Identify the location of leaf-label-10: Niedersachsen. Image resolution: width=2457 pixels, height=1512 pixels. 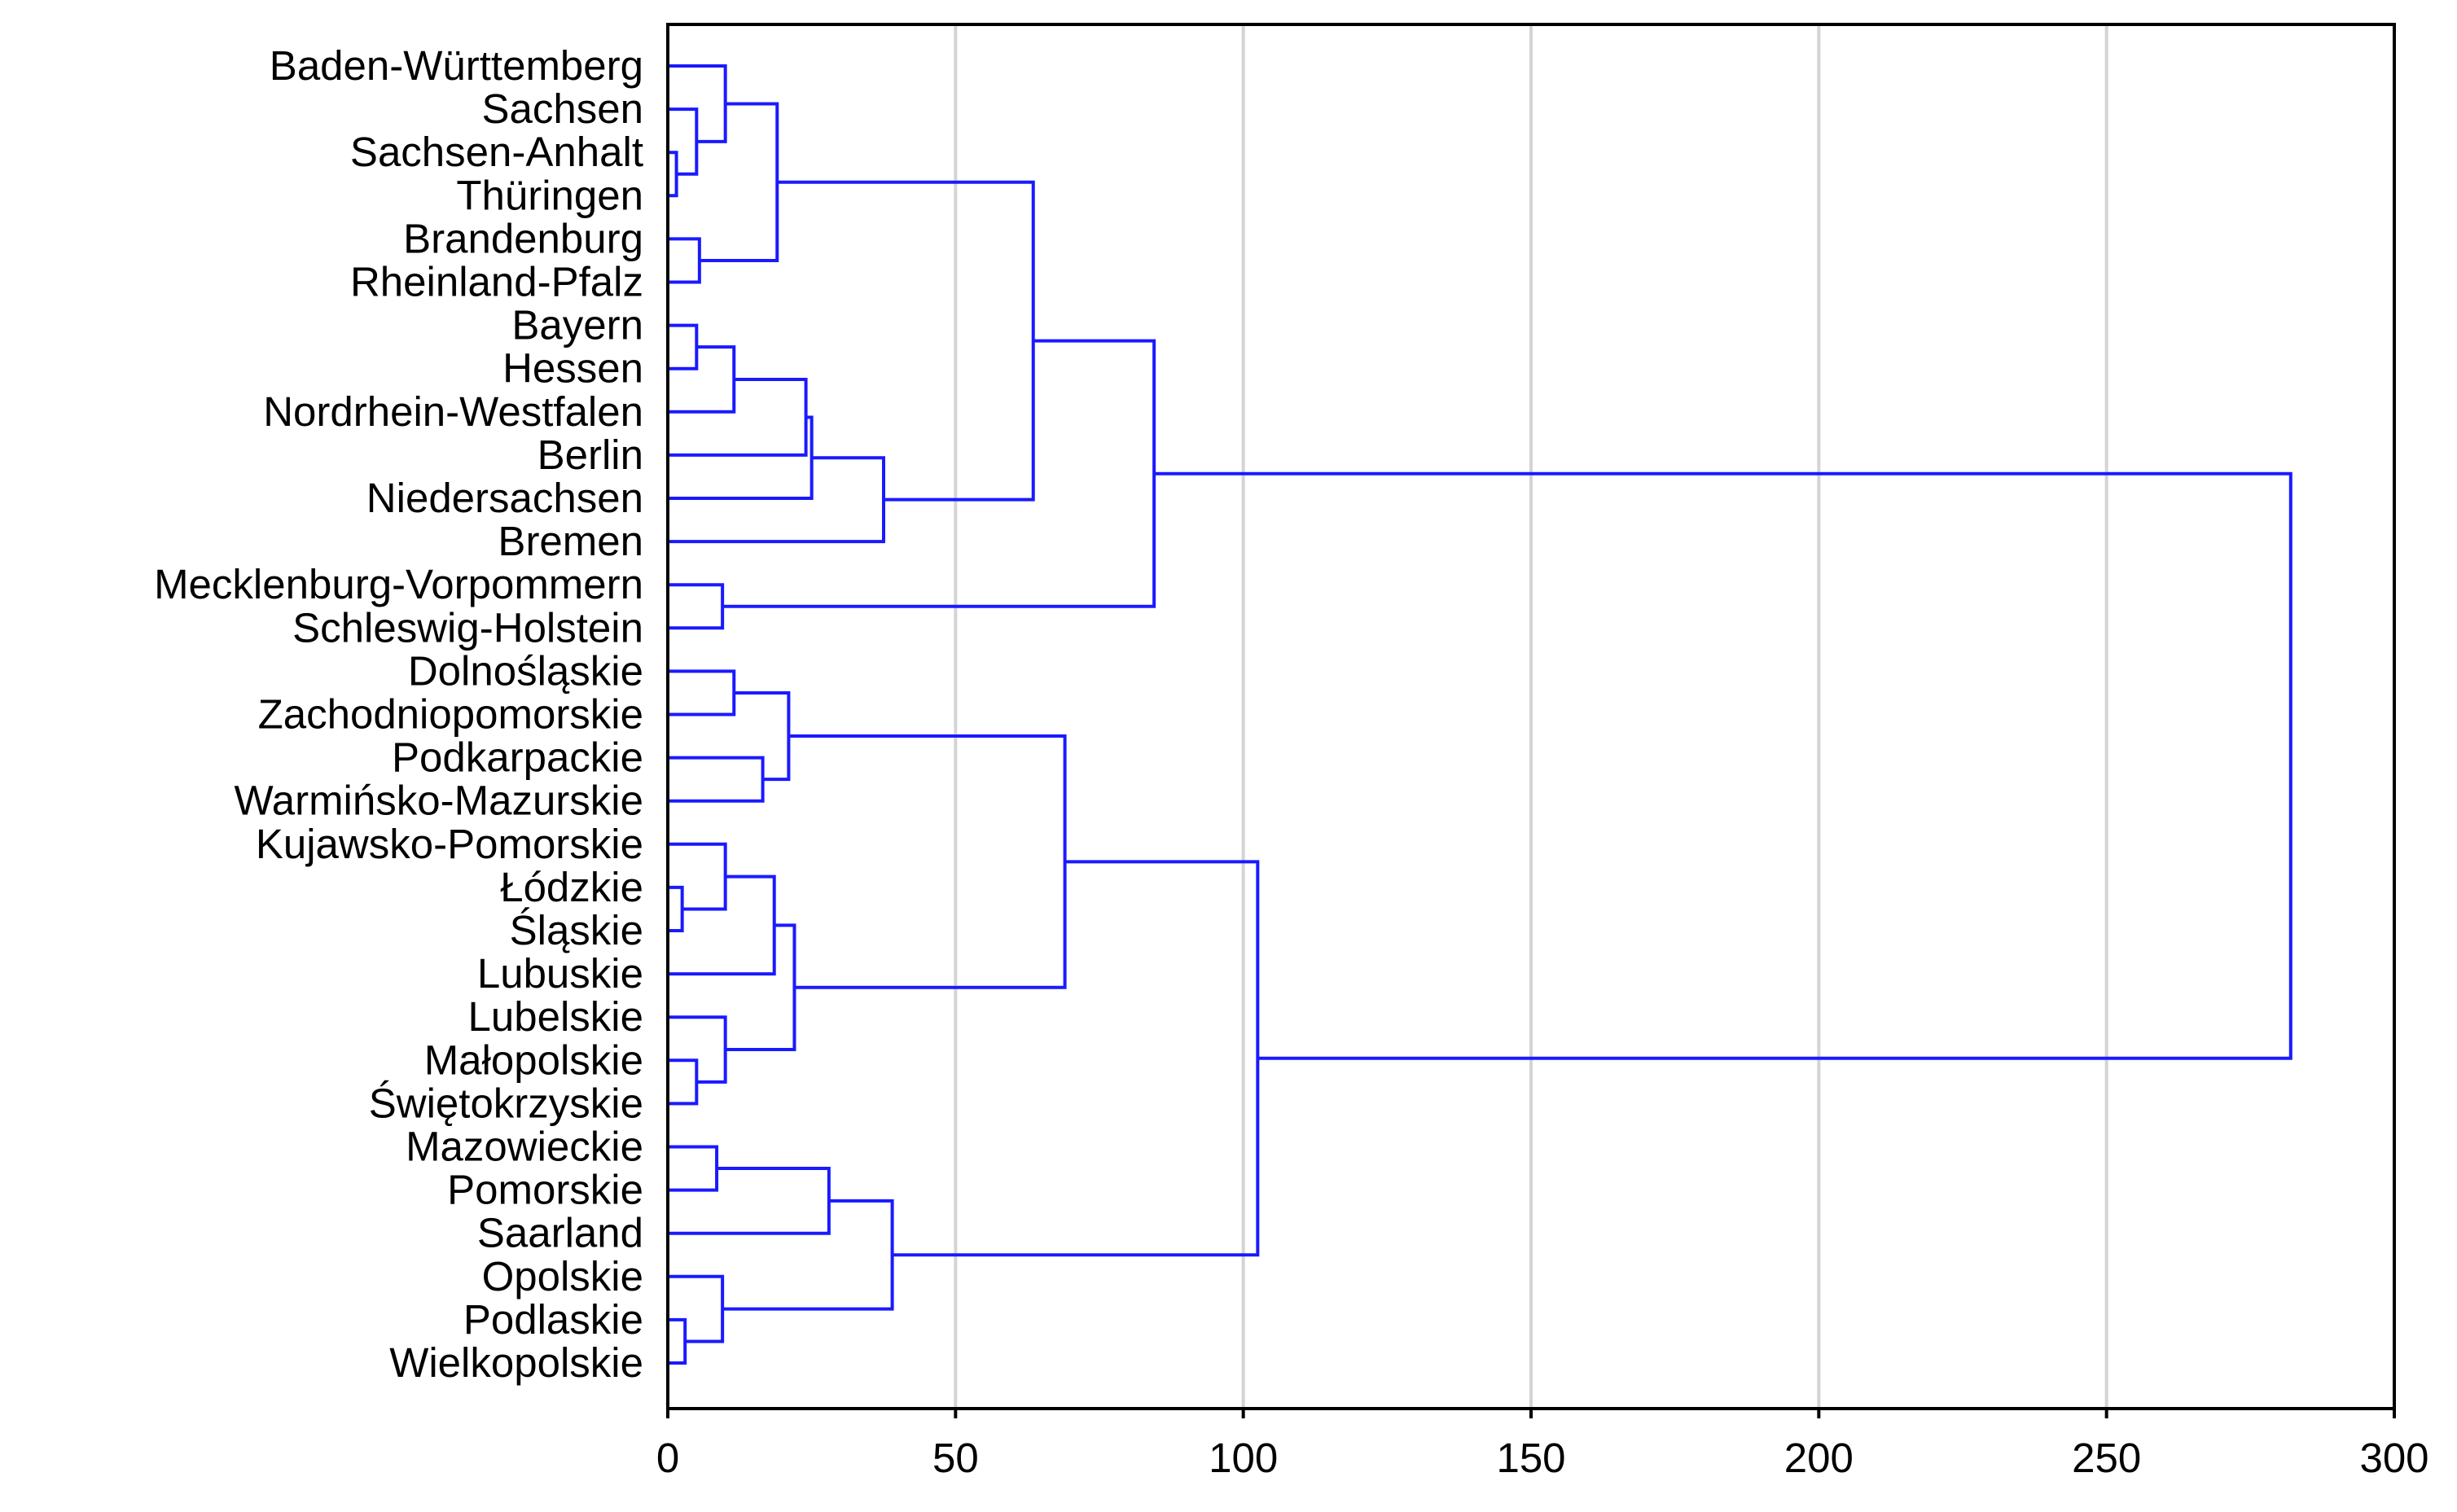
(504, 498).